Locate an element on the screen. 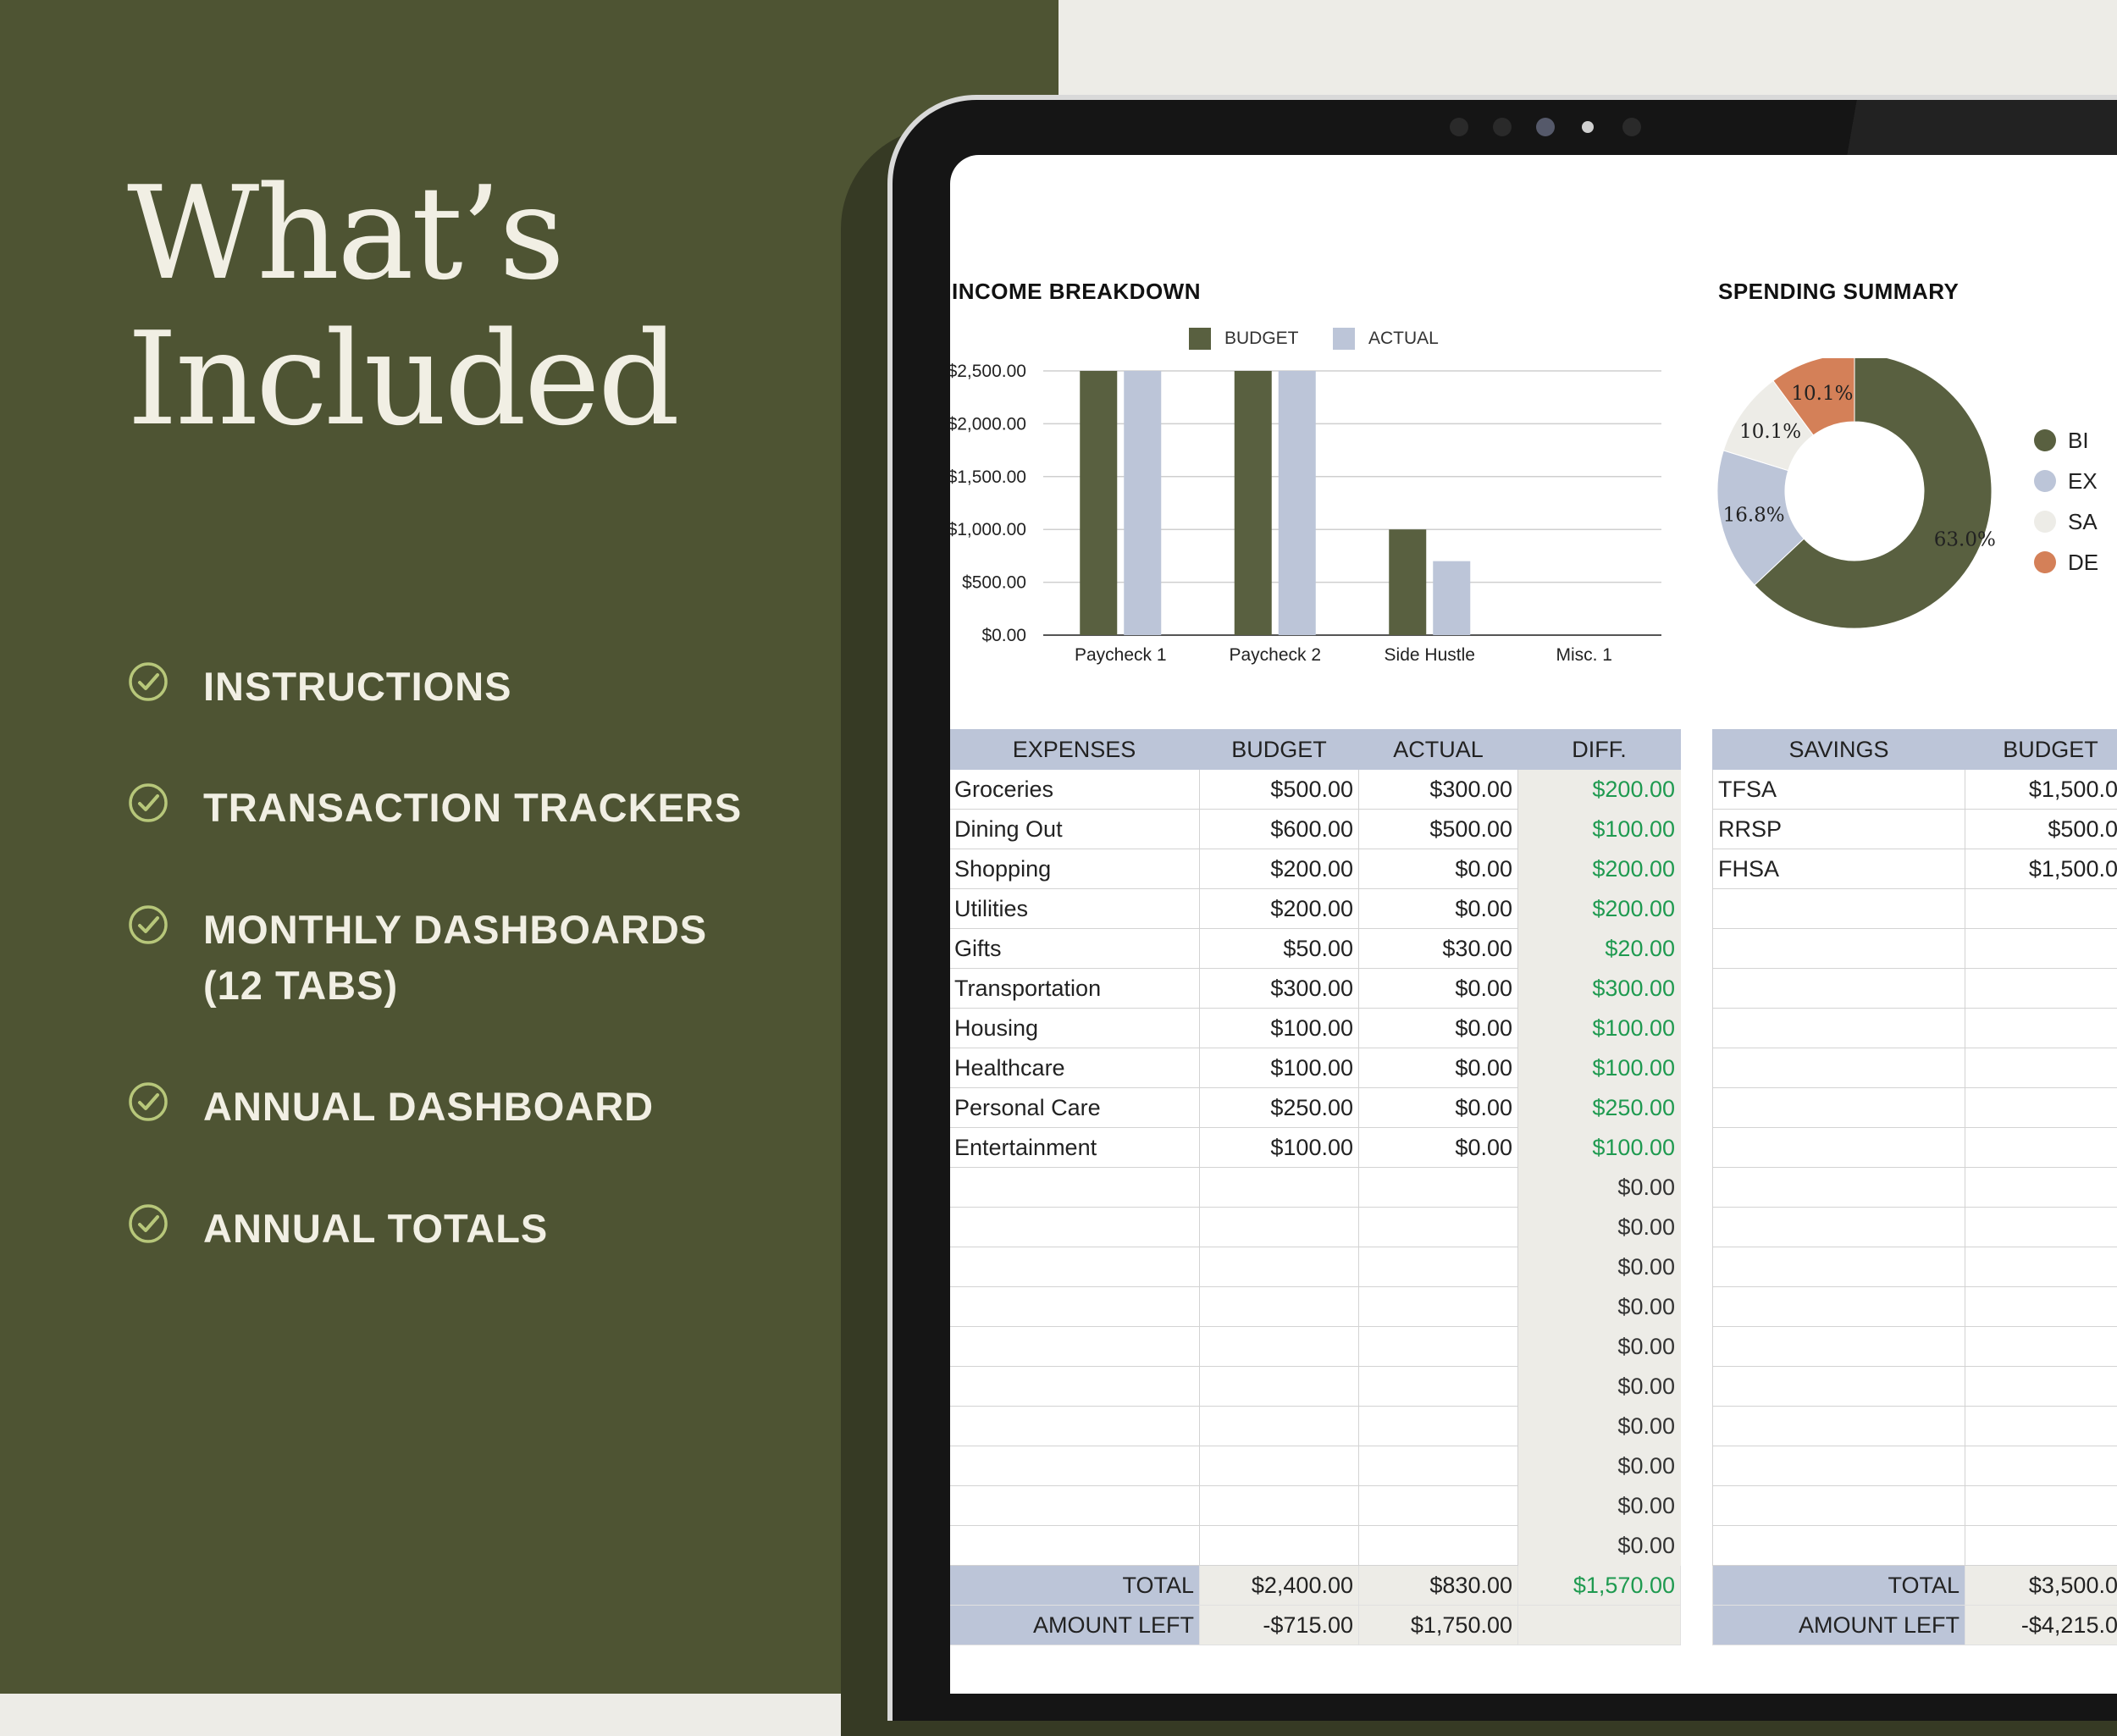 Image resolution: width=2117 pixels, height=1736 pixels. expense-name-cell: Transportation is located at coordinates (1075, 989).